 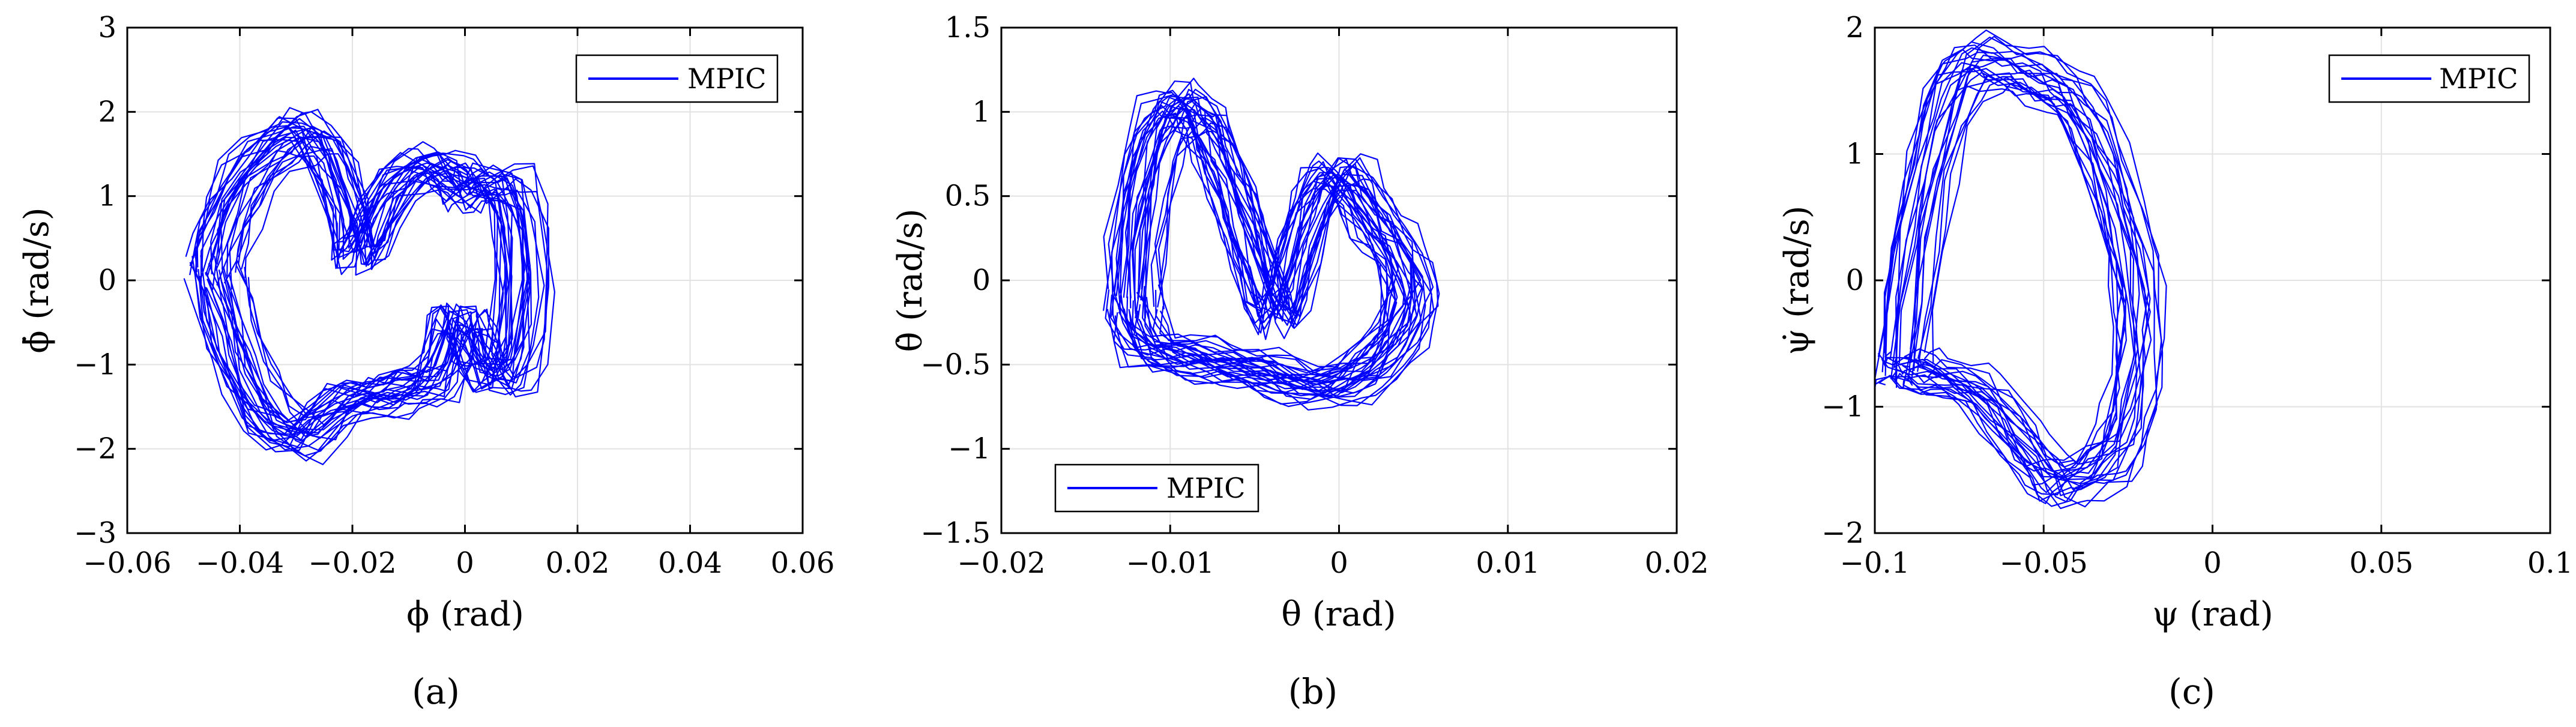 I want to click on panel-b-legend-label: MPIC, so click(x=1205, y=488).